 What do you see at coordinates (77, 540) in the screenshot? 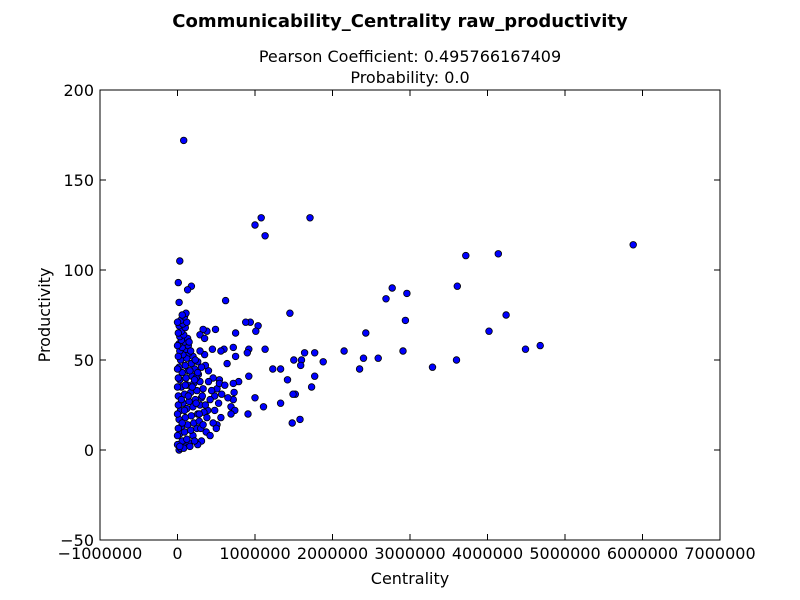
I see `y-tick-label: −50` at bounding box center [77, 540].